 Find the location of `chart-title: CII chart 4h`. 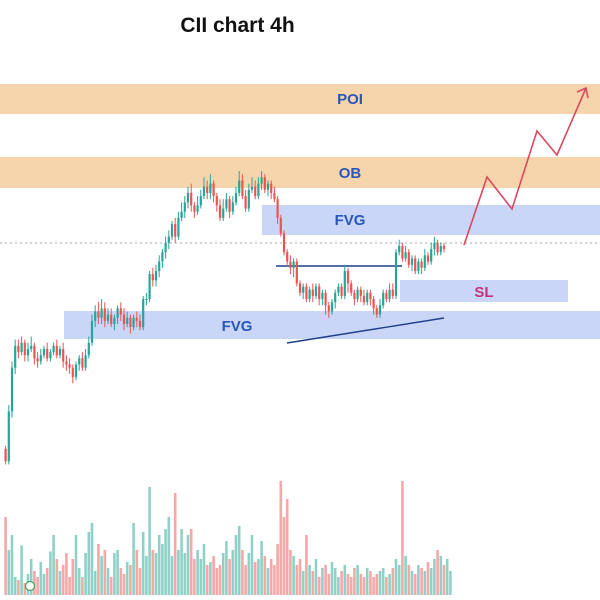

chart-title: CII chart 4h is located at coordinates (237, 25).